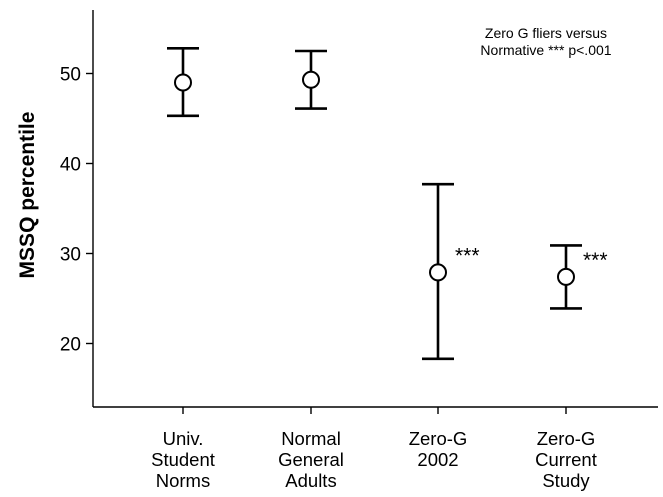  I want to click on y-ticks: 20 30 40 50, so click(76, 210).